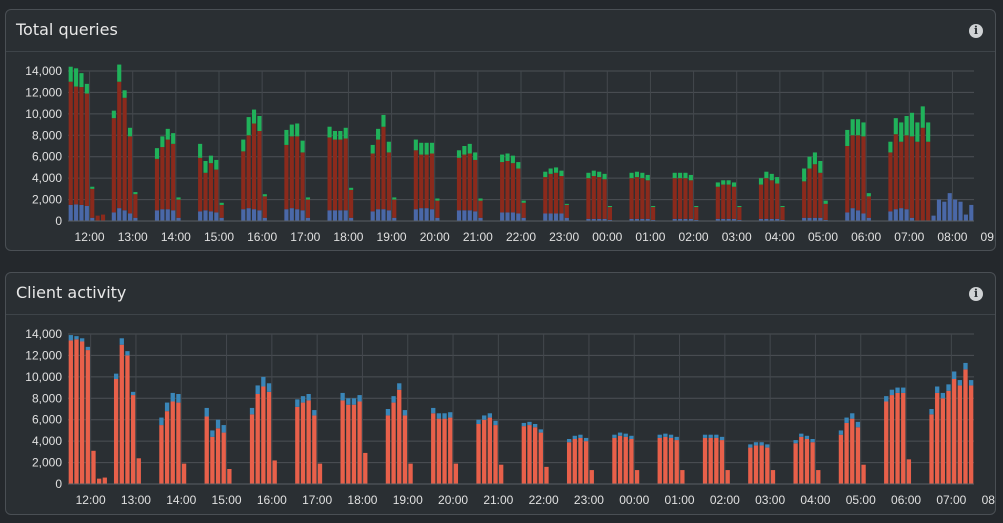  What do you see at coordinates (262, 237) in the screenshot?
I see `x-tick-label: 16:00` at bounding box center [262, 237].